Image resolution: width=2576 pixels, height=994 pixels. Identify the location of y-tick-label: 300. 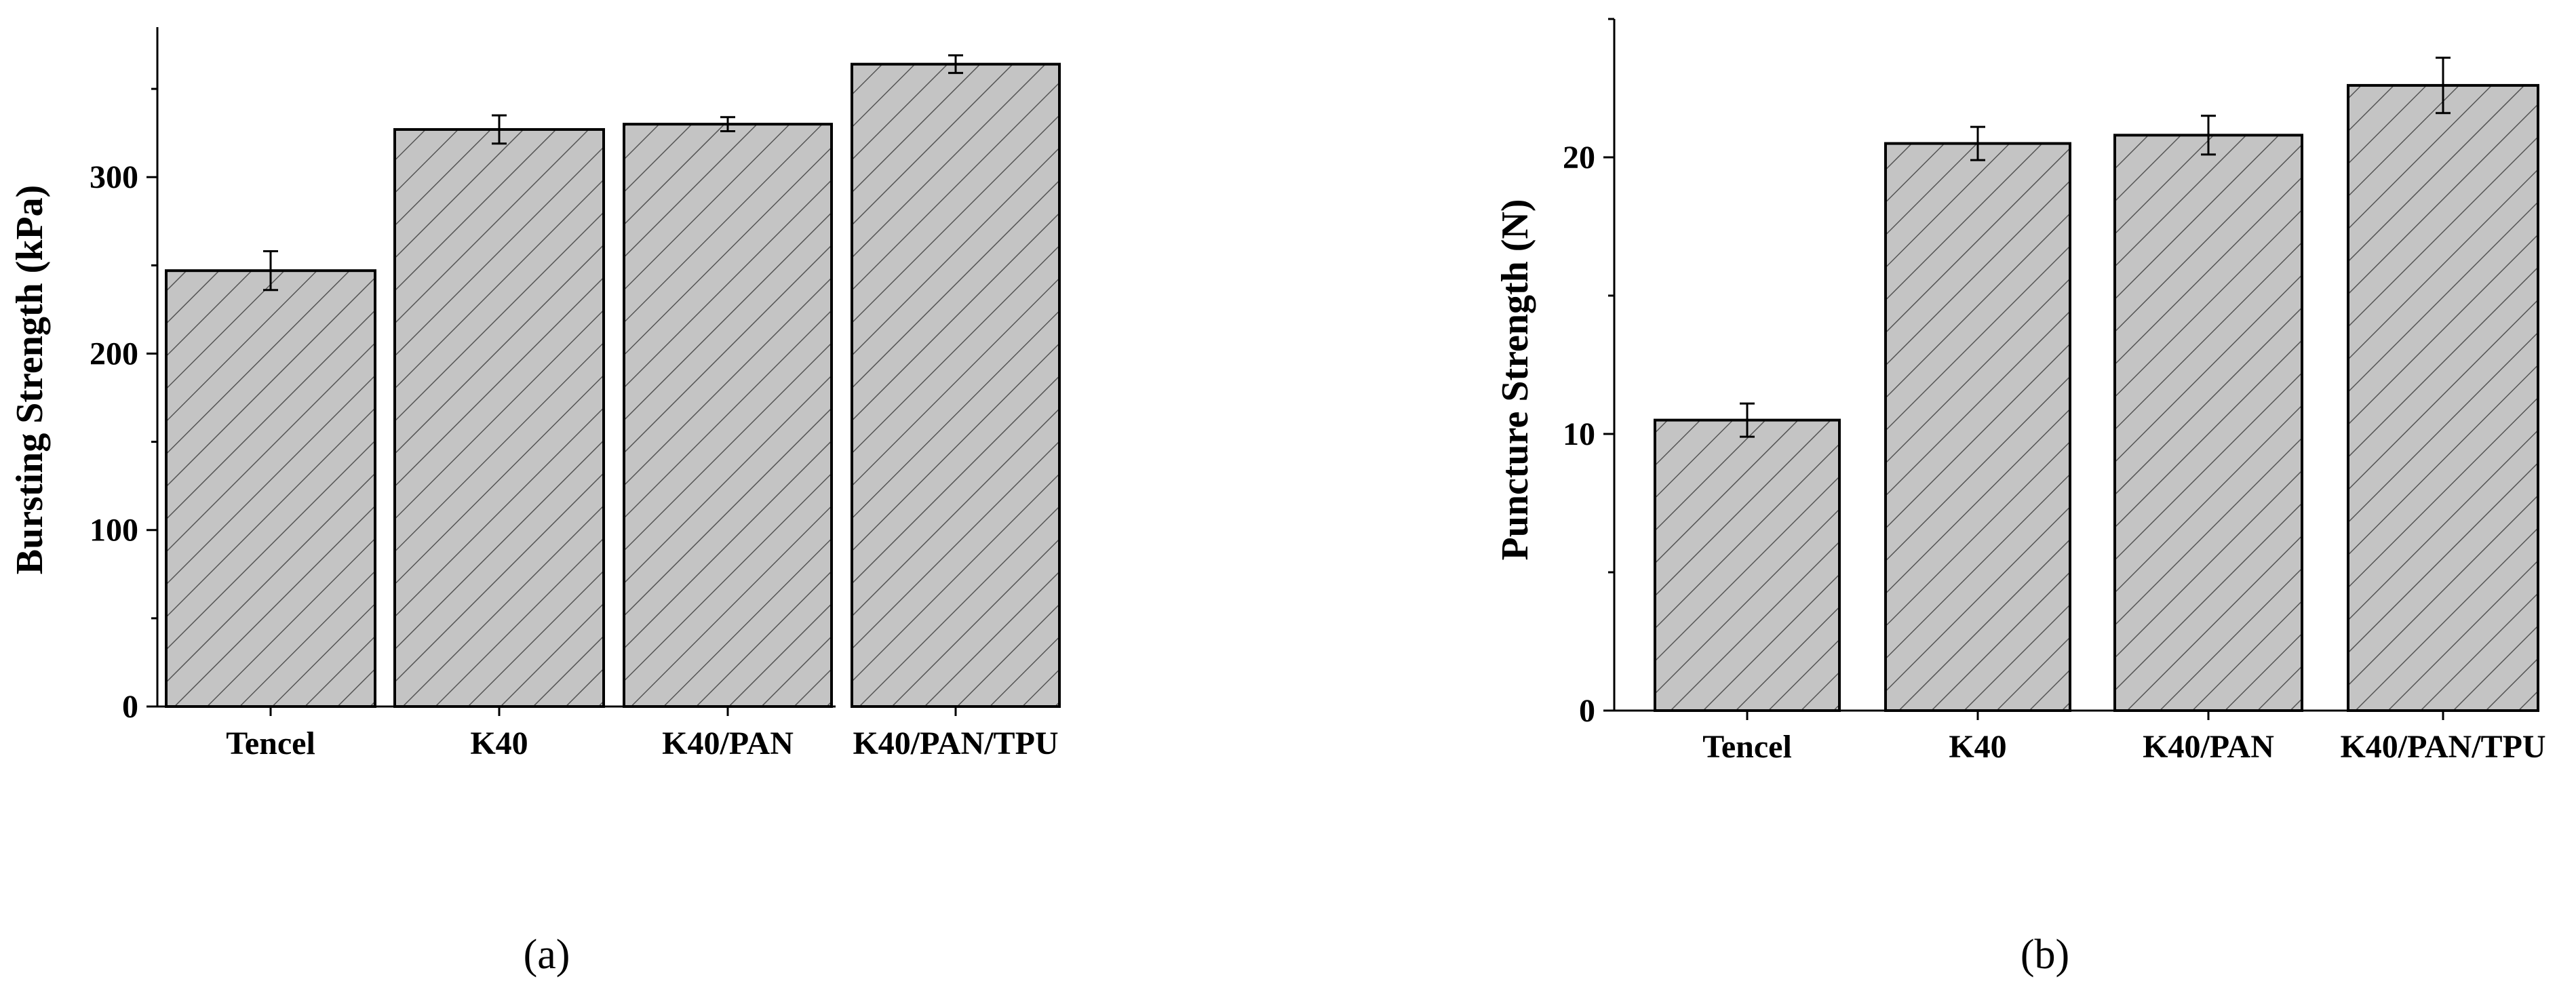
(114, 177).